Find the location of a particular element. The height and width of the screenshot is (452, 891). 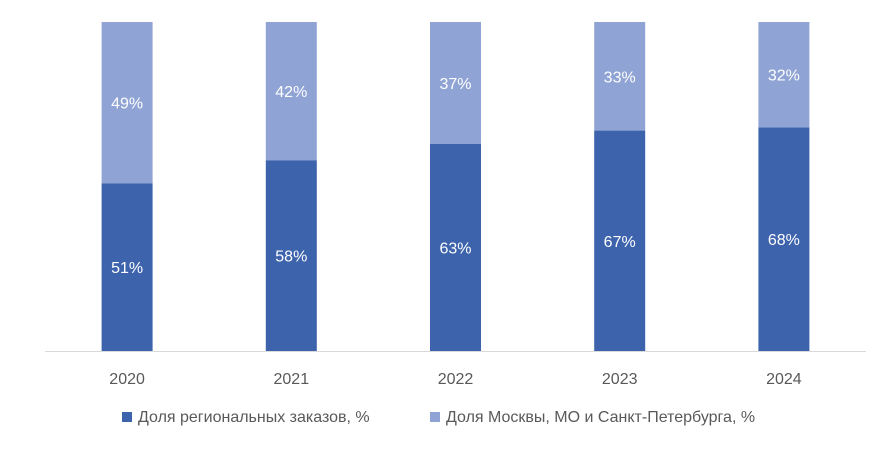

data-label-series2-2022: 37% is located at coordinates (455, 84).